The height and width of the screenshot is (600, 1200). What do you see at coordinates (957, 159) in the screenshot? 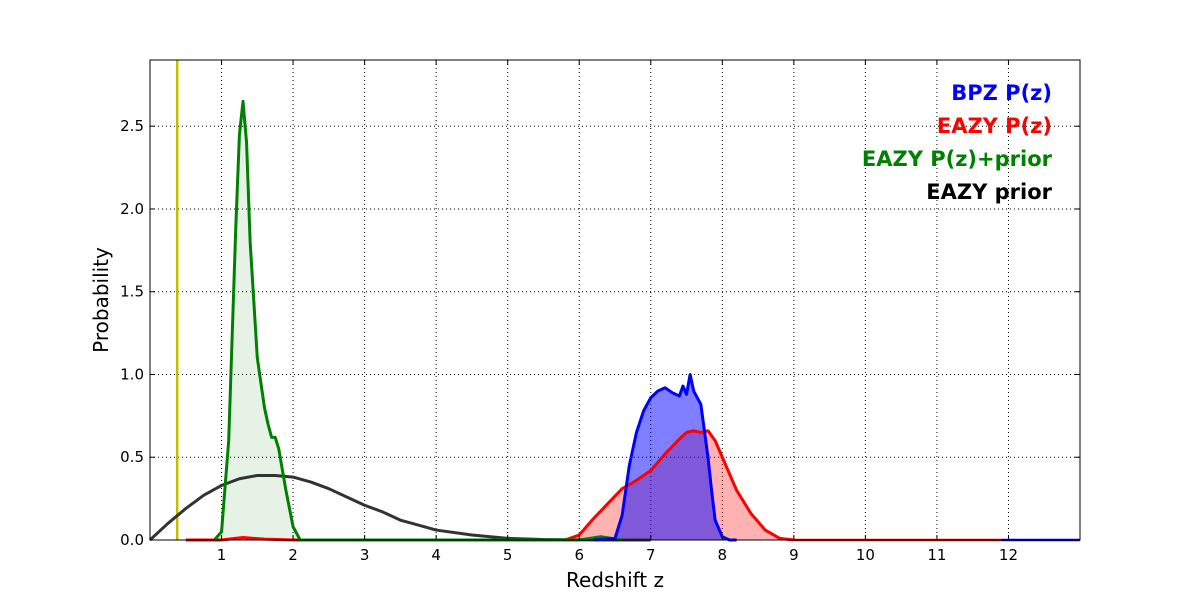
I see `legend-entry: EAZY P(z)+prior` at bounding box center [957, 159].